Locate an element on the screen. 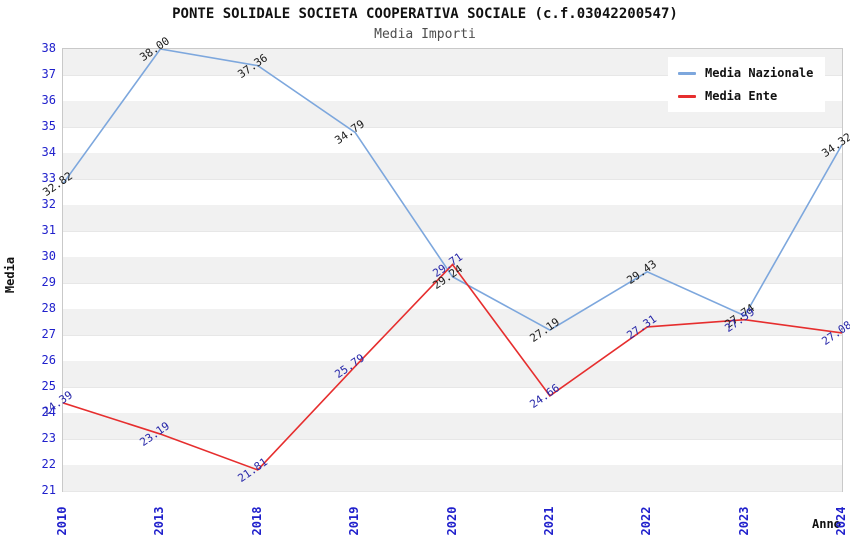 This screenshot has width=850, height=550. x-tick-label: 2018 is located at coordinates (256, 521).